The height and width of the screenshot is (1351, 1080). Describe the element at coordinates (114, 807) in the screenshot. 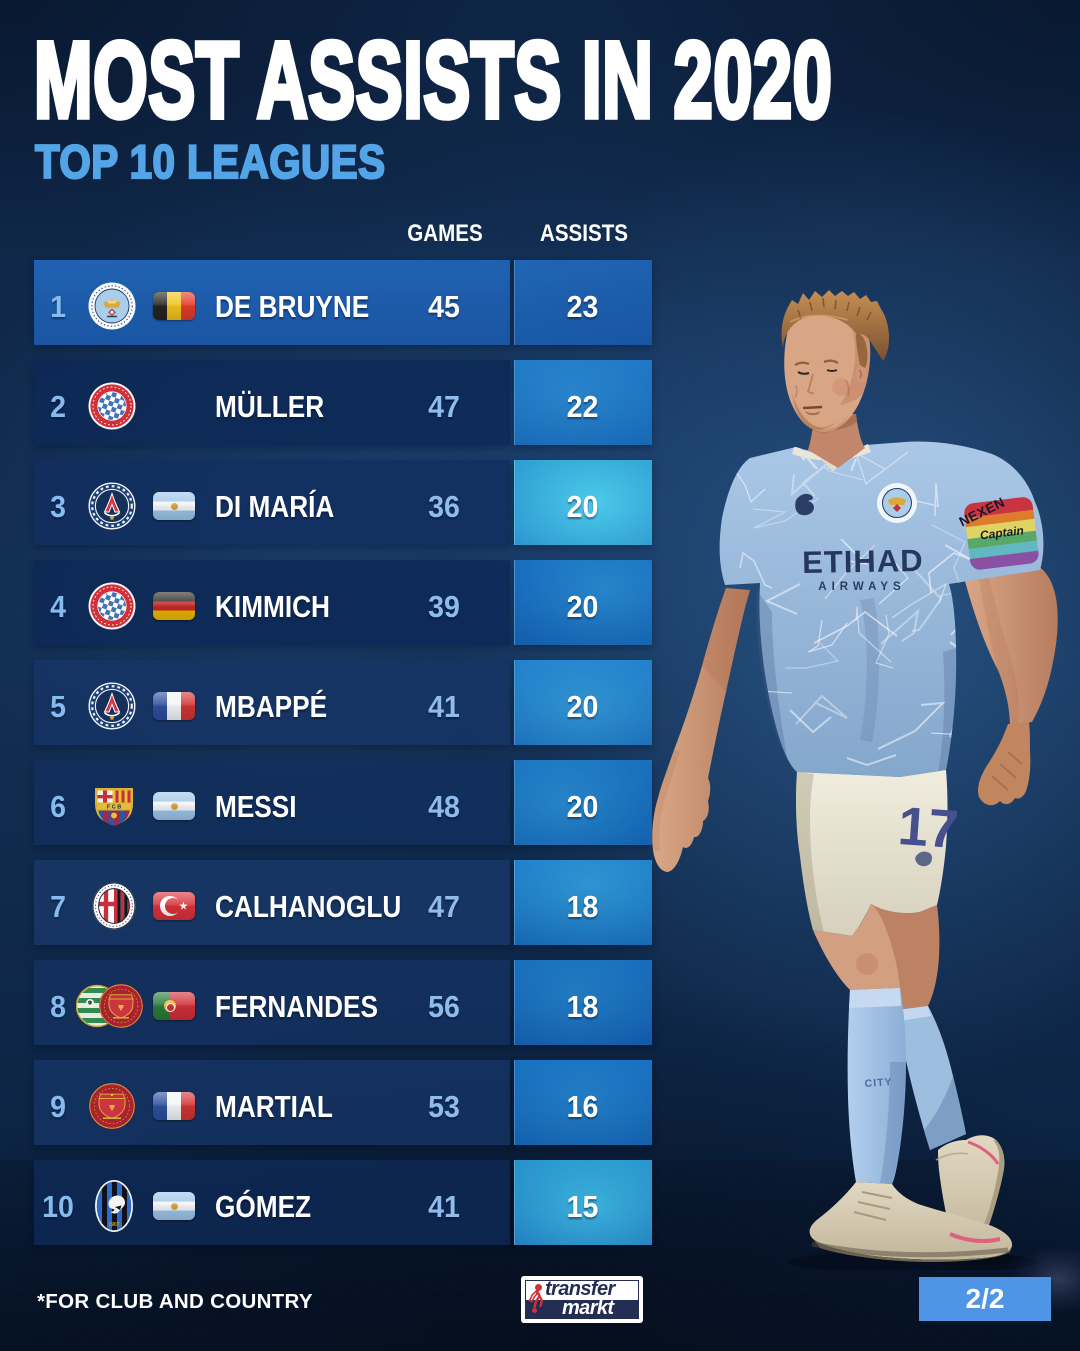

I see `svg-text: F C B` at that location.